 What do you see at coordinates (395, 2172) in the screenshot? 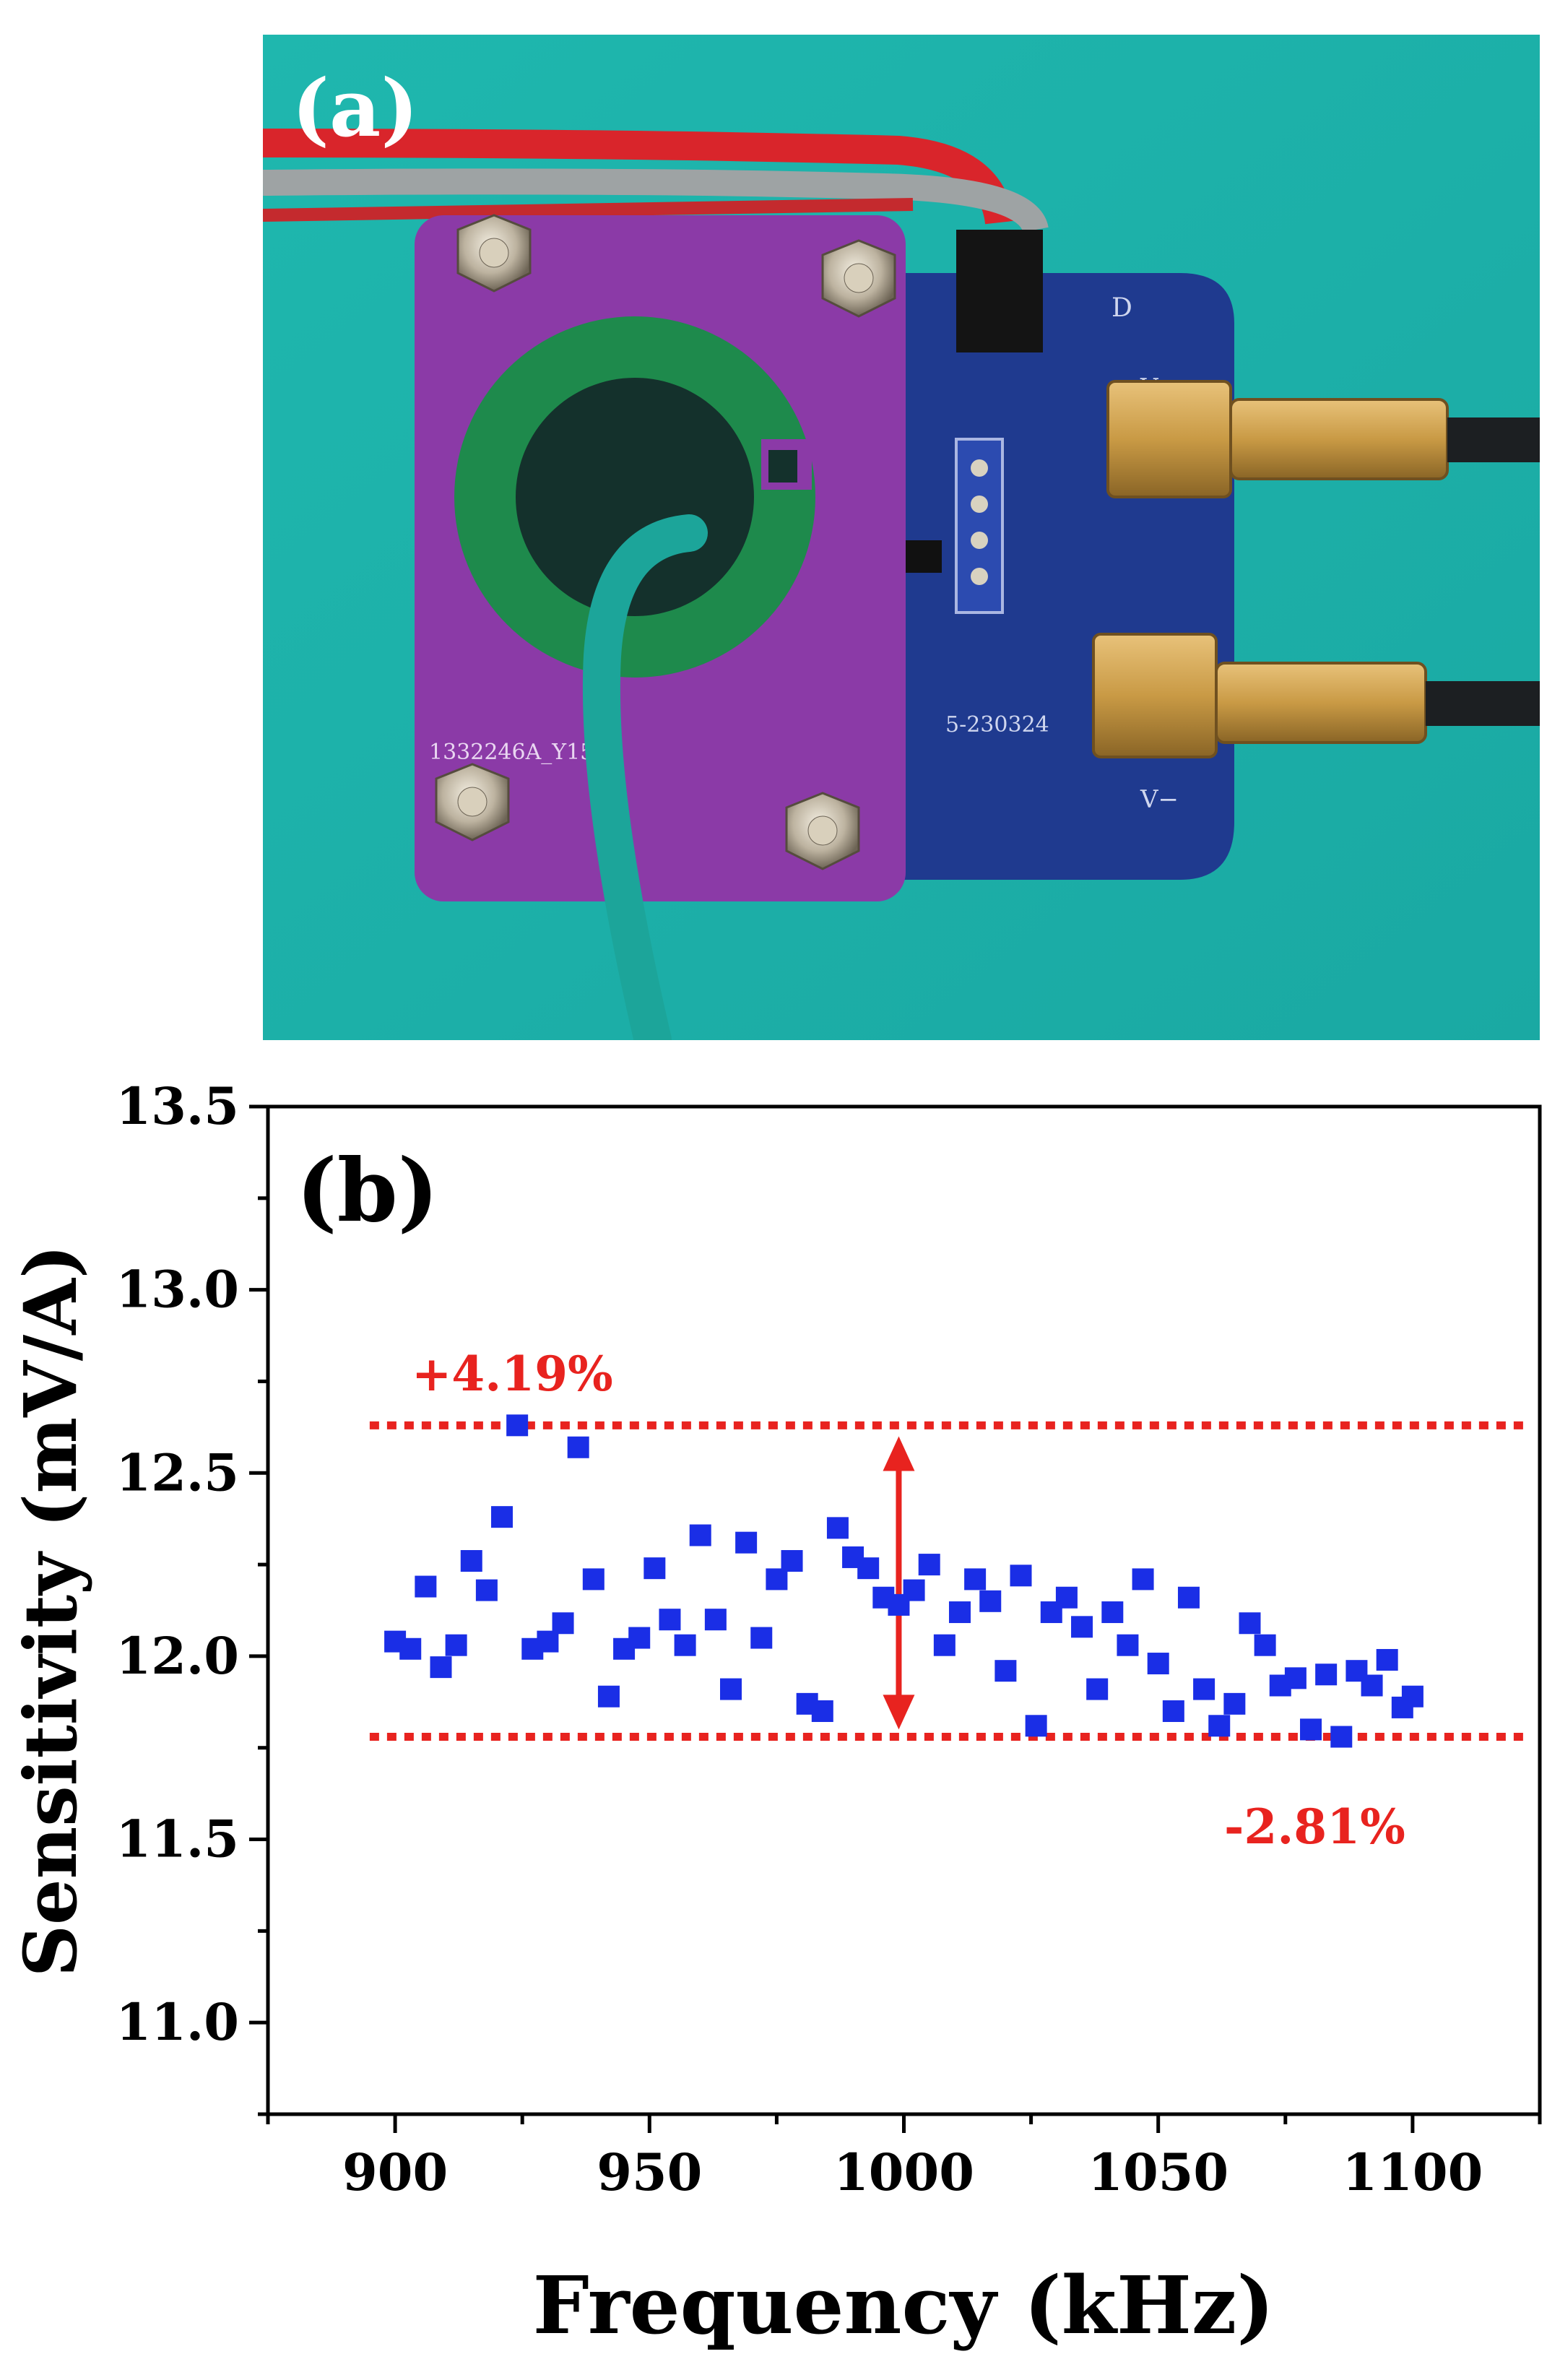
I see `x-tick-label: 900` at bounding box center [395, 2172].